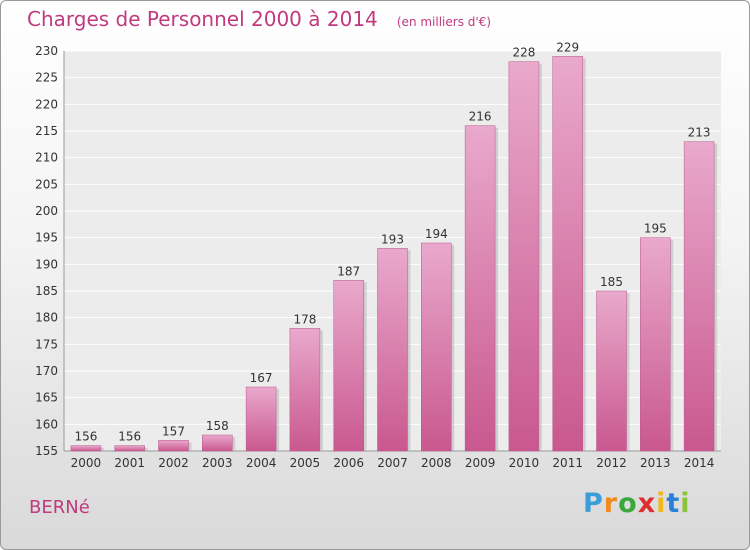  What do you see at coordinates (480, 117) in the screenshot?
I see `bar-value-label: 216` at bounding box center [480, 117].